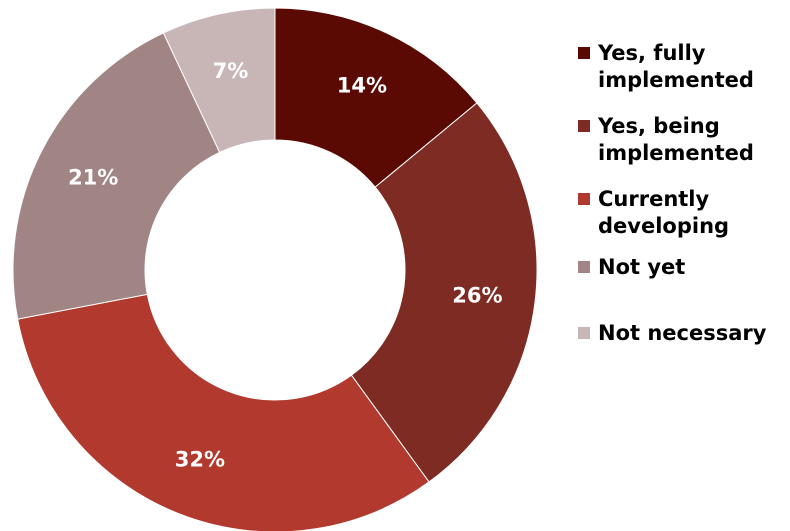  I want to click on legend-label: Yes, being implemented, so click(676, 139).